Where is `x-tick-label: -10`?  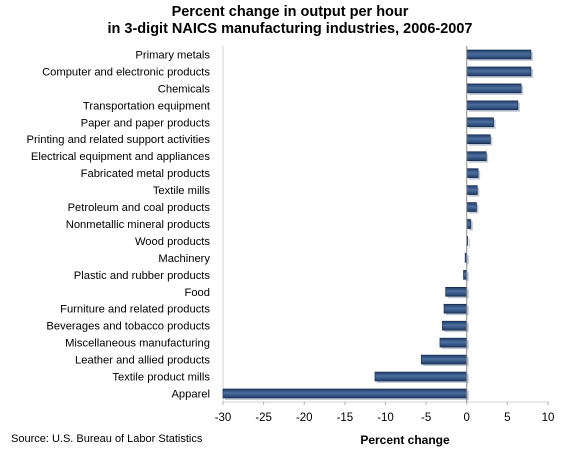
x-tick-label: -10 is located at coordinates (385, 418).